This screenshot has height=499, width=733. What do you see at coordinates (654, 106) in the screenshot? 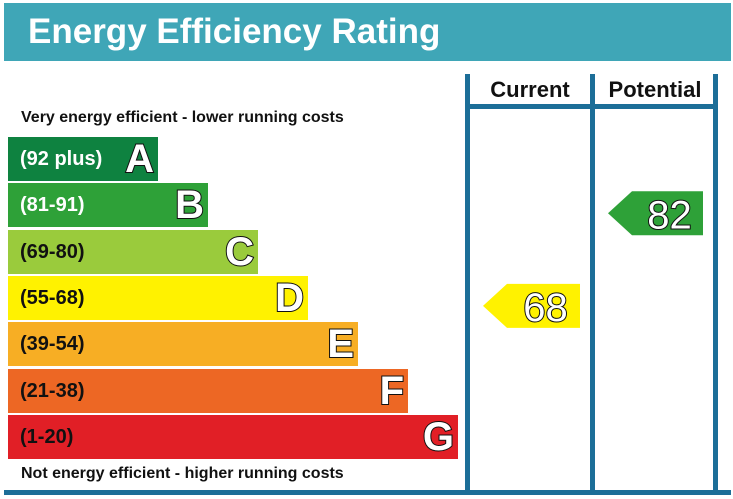
I see `potential-header-underline` at bounding box center [654, 106].